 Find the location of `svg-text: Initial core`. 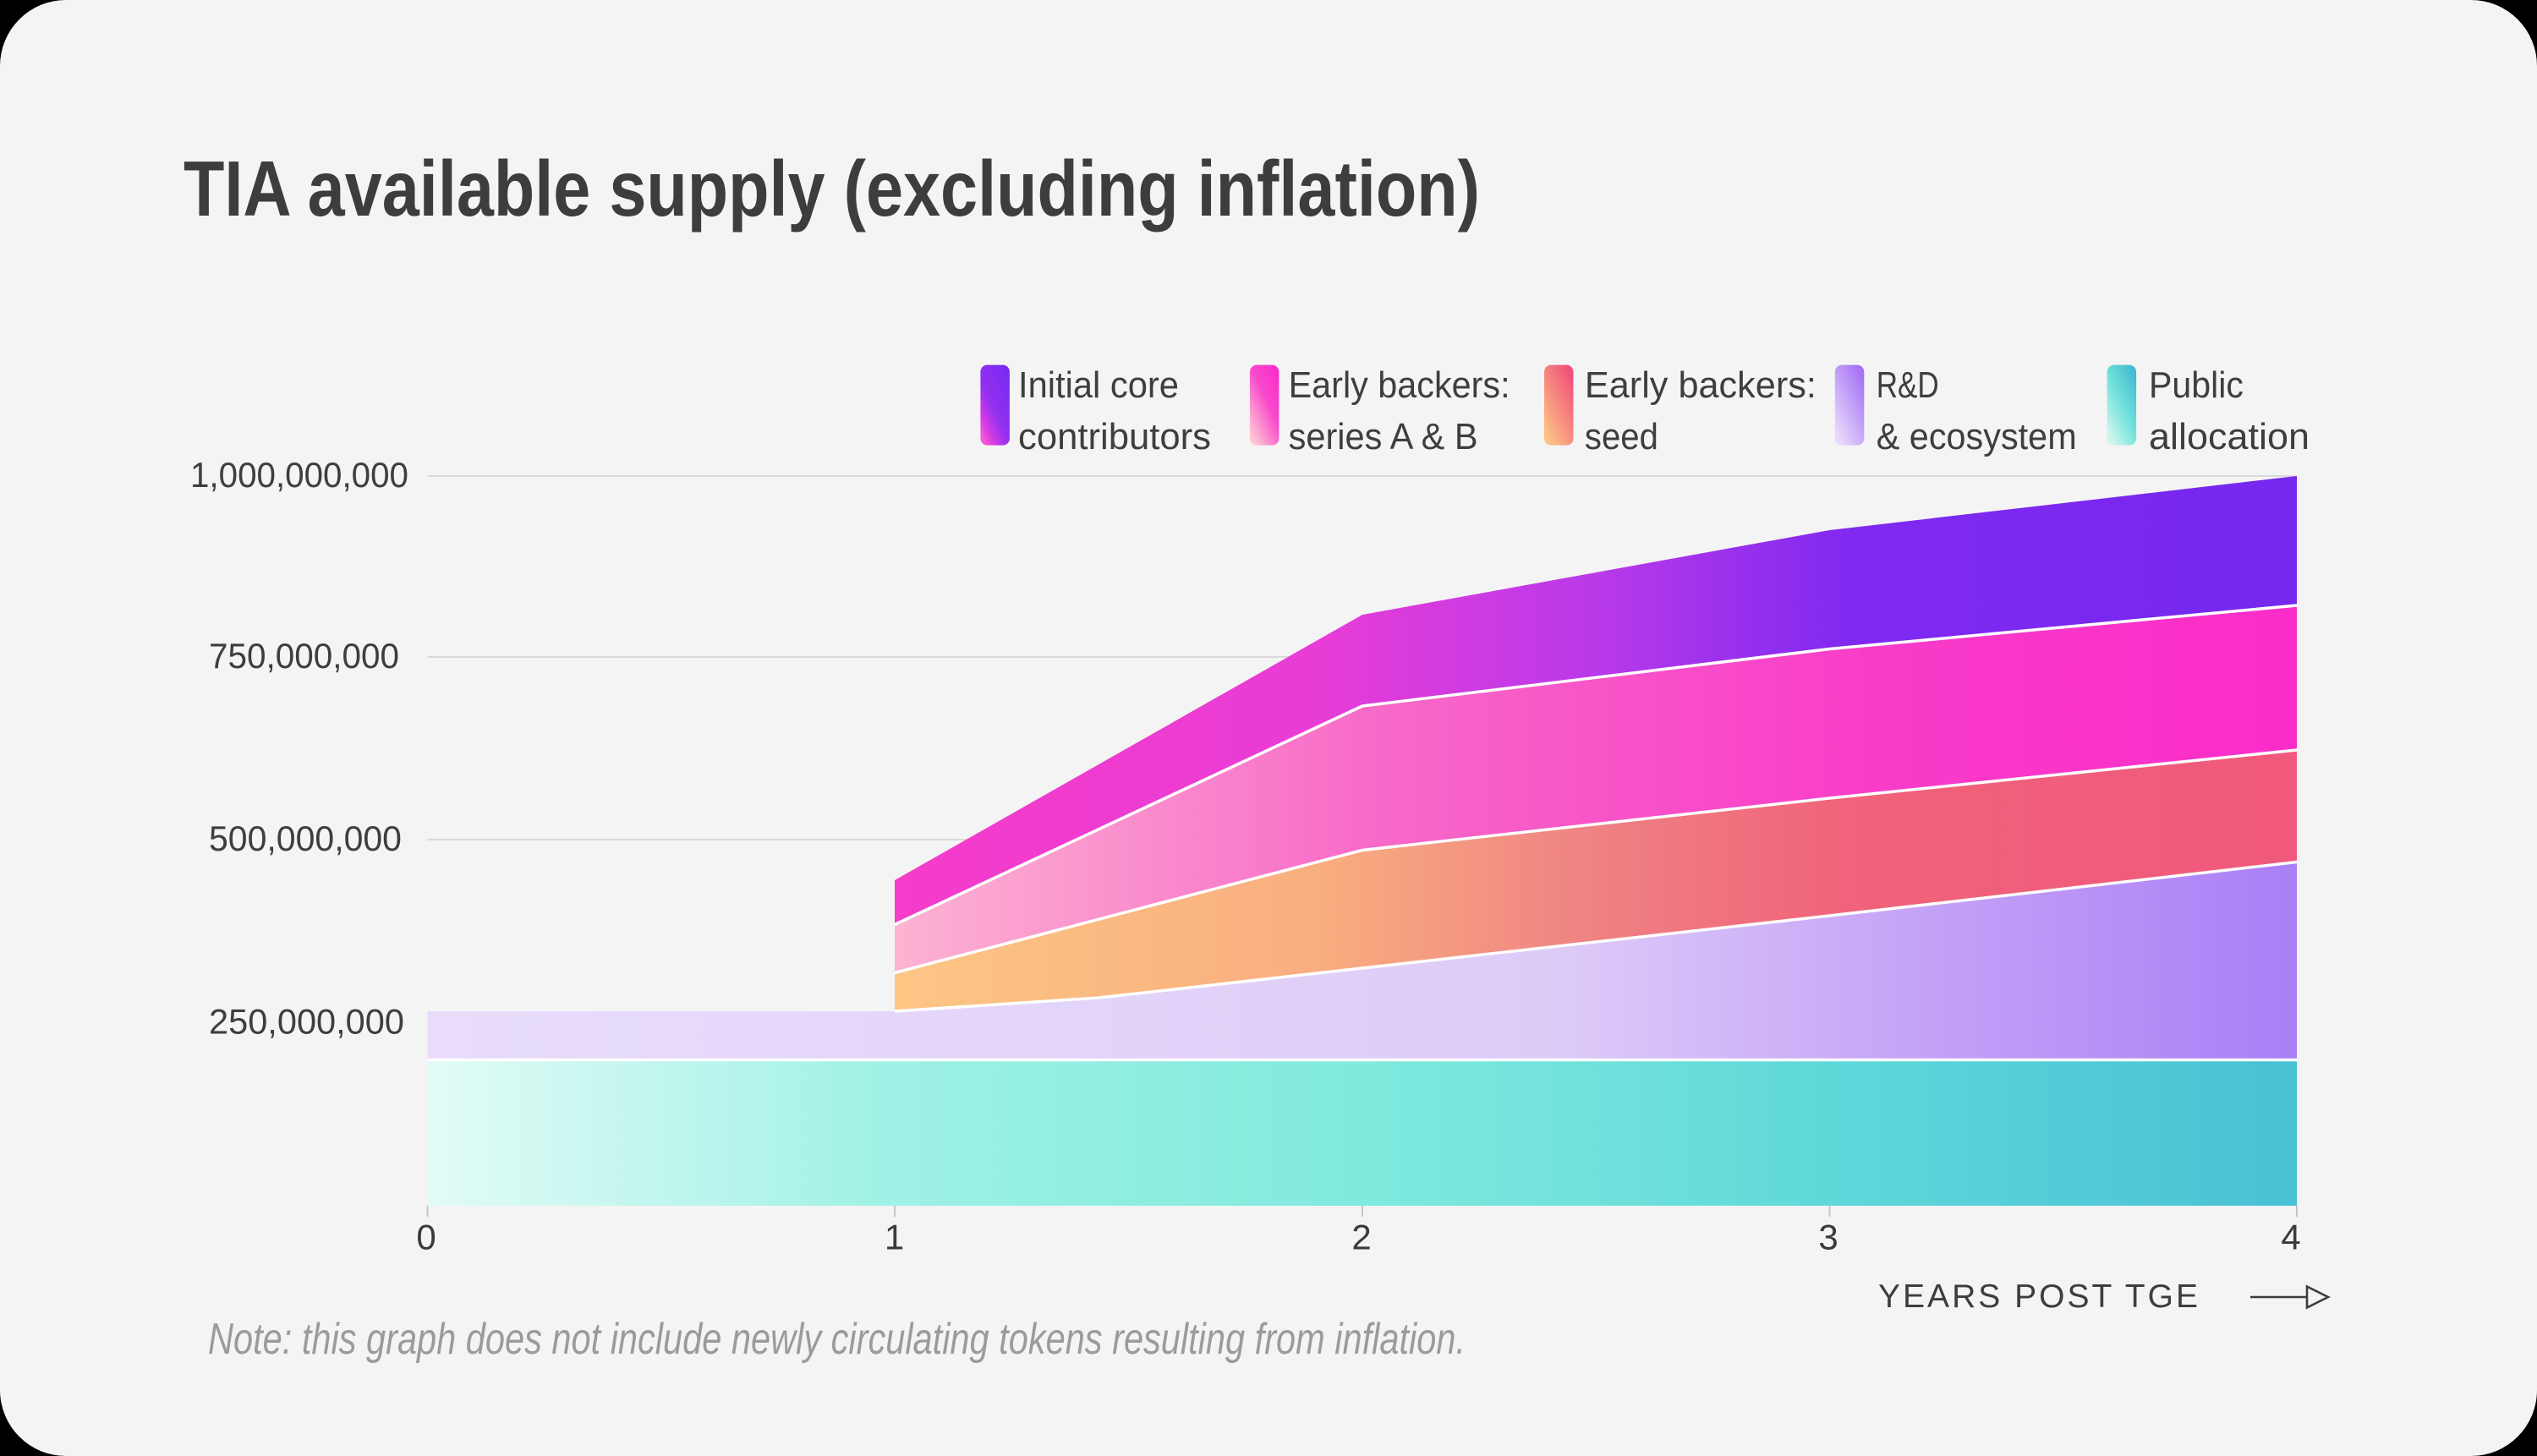

svg-text: Initial core is located at coordinates (1098, 385).